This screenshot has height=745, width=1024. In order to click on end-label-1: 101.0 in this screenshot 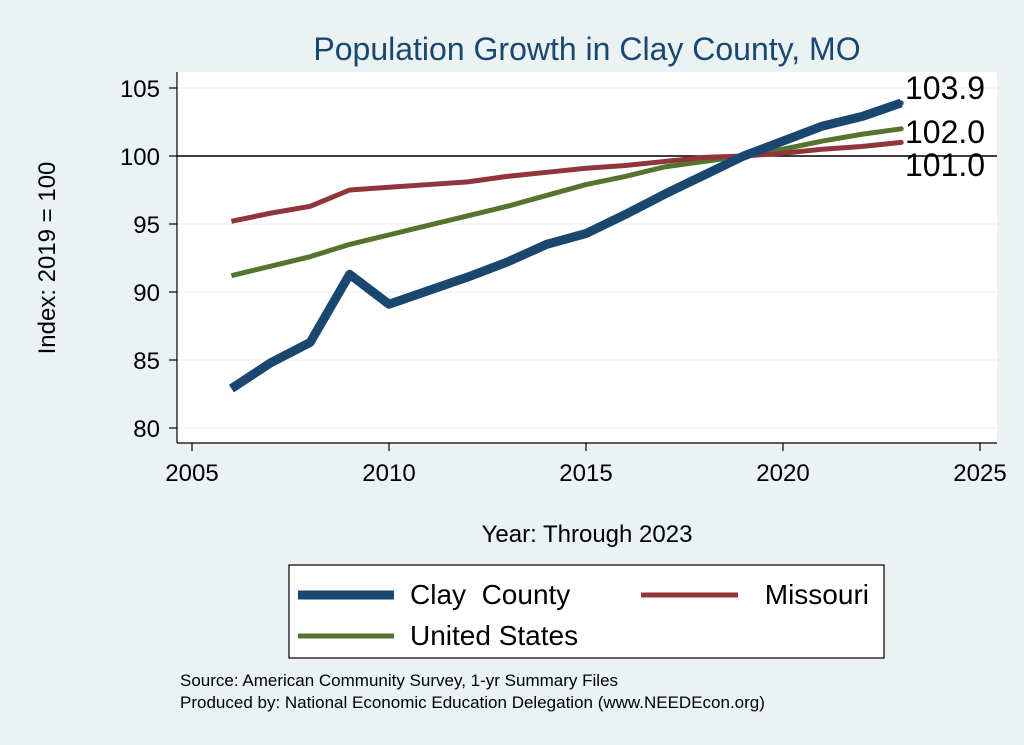, I will do `click(945, 165)`.